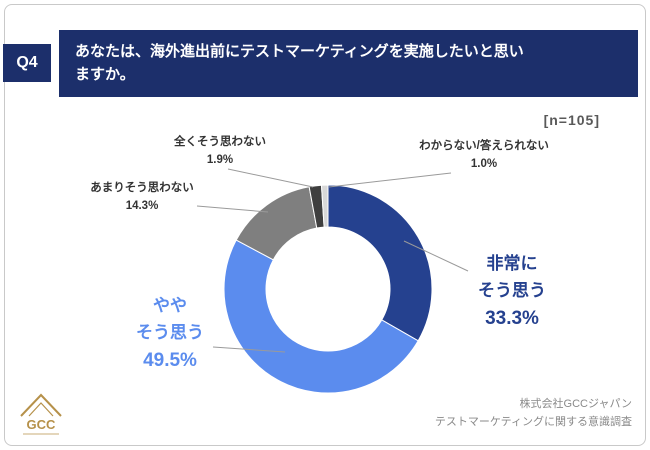 The height and width of the screenshot is (450, 650). Describe the element at coordinates (512, 319) in the screenshot. I see `label-hijou-pct: 33.3%` at that location.